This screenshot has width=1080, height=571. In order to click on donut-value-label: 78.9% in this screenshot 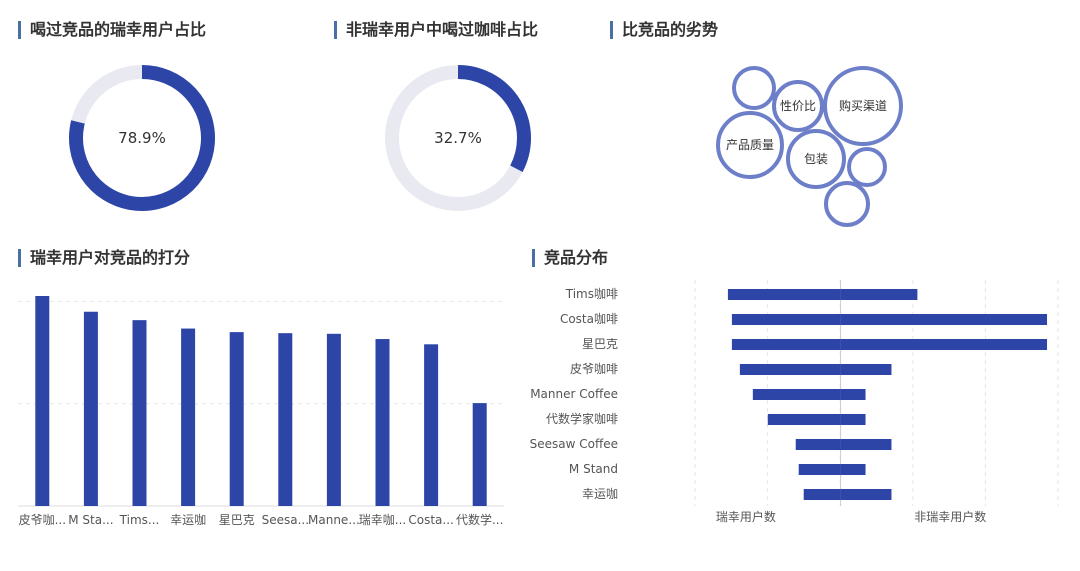, I will do `click(142, 138)`.